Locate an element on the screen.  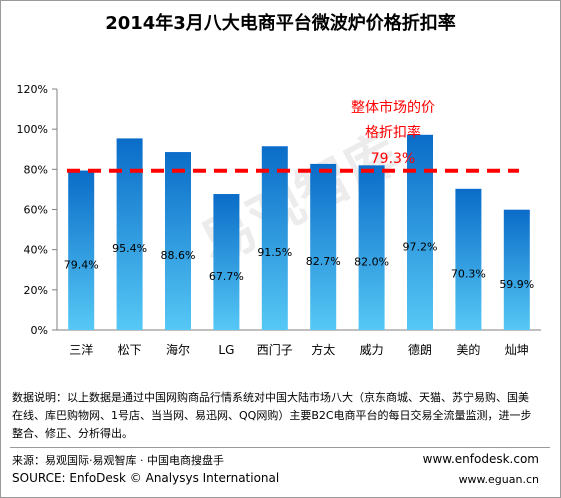
x-tick-label: 西门子 is located at coordinates (275, 349).